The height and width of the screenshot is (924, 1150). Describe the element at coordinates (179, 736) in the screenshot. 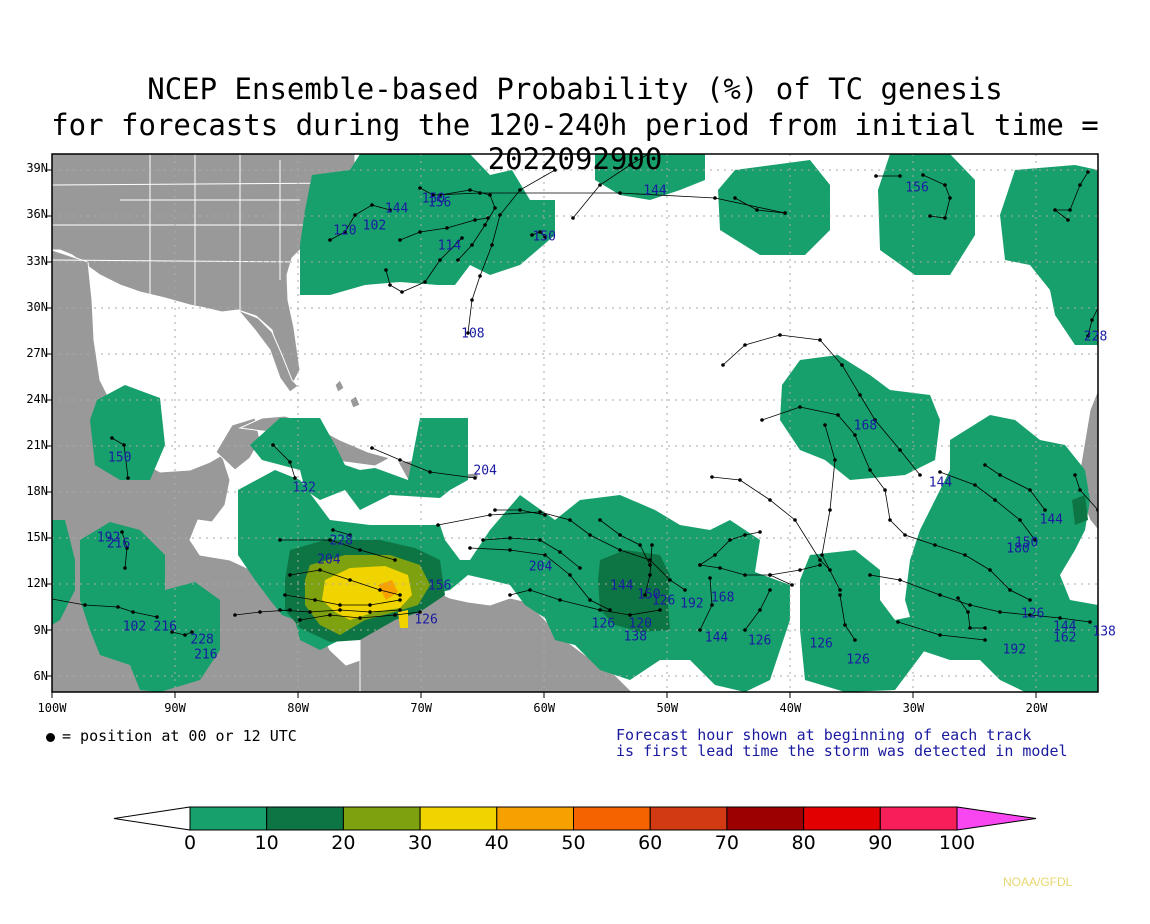

I see `position-legend-text: = position at 00 or 12 UTC` at that location.